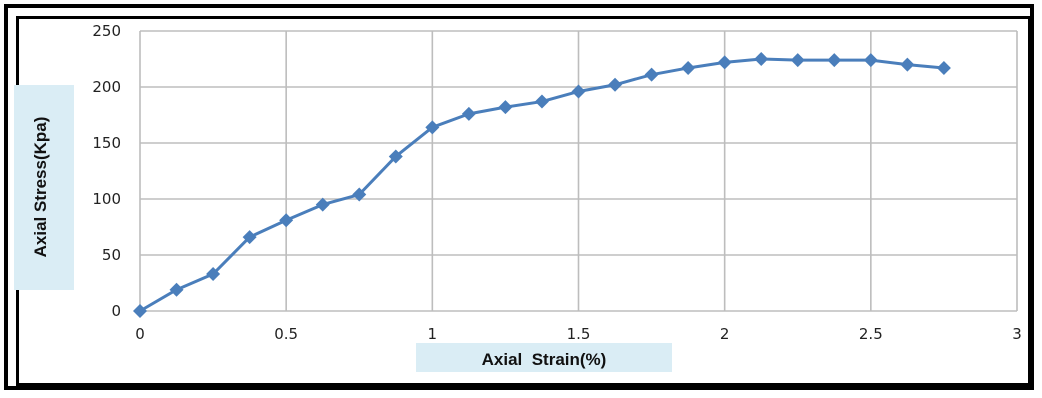 Image resolution: width=1042 pixels, height=398 pixels. What do you see at coordinates (106, 87) in the screenshot?
I see `y-tick-label: 200` at bounding box center [106, 87].